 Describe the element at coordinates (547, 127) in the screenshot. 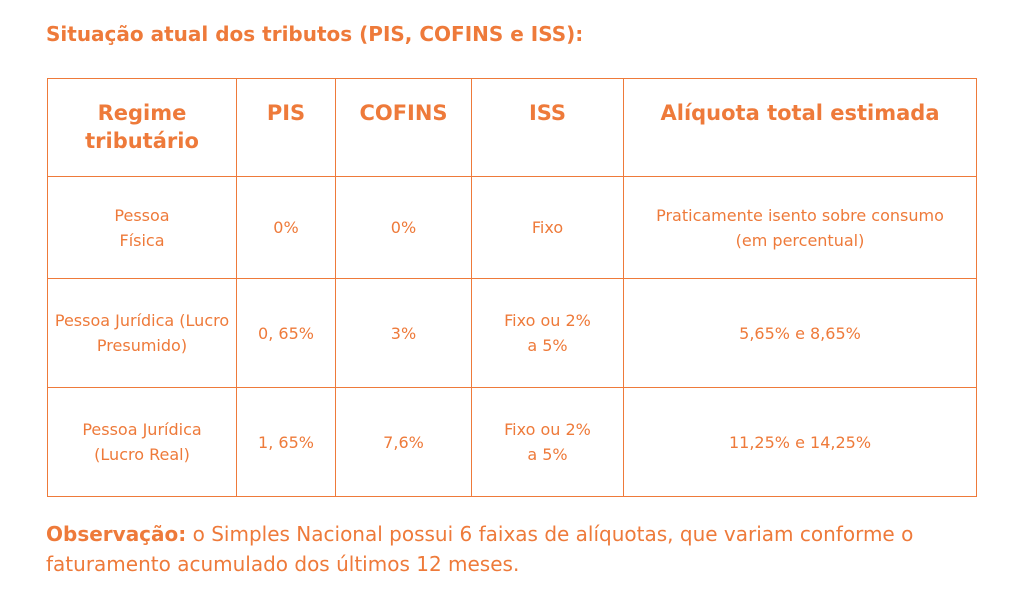

I see `header-iss: ISS` at that location.